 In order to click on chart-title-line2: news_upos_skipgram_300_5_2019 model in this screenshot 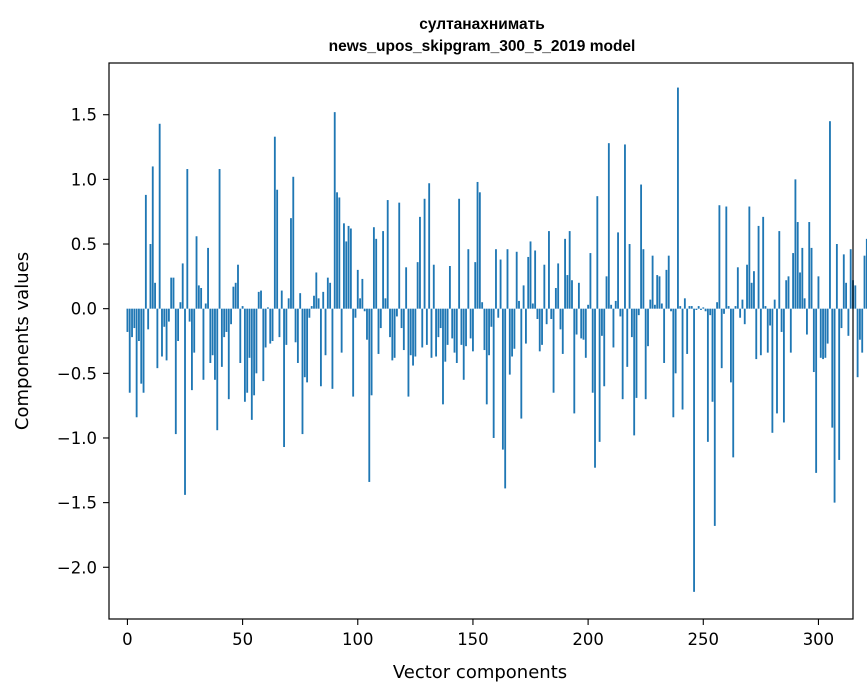, I will do `click(482, 46)`.